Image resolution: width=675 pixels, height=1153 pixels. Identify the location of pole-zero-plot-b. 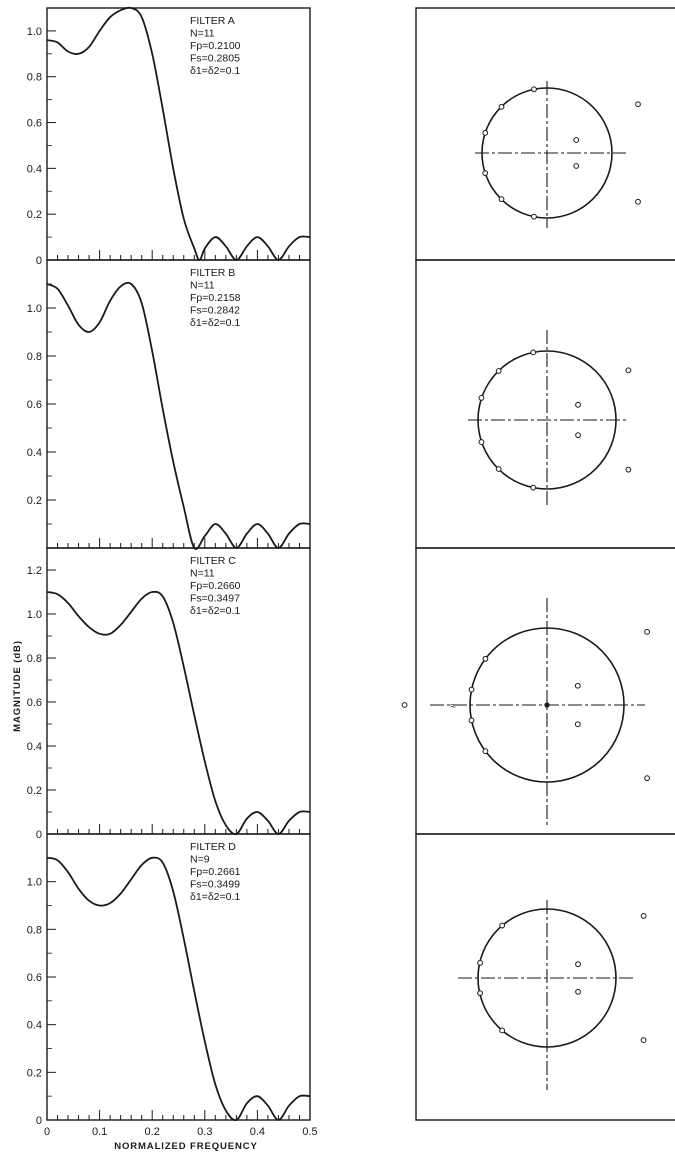
(545, 404).